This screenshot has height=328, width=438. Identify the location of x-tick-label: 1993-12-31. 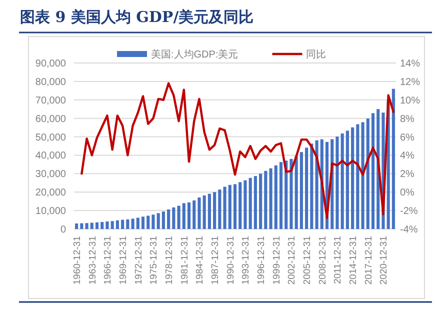
(246, 260).